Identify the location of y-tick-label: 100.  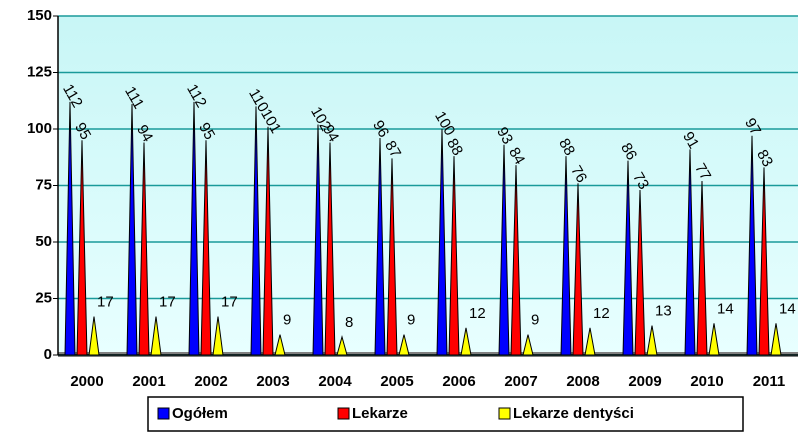
(39, 128).